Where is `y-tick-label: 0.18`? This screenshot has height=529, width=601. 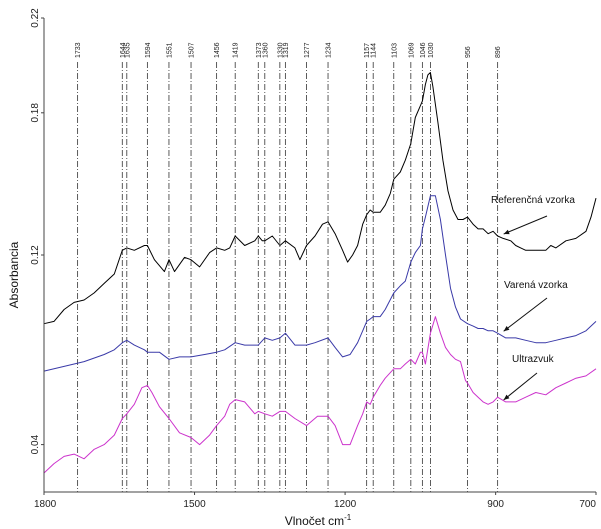 y-tick-label: 0.18 is located at coordinates (35, 113).